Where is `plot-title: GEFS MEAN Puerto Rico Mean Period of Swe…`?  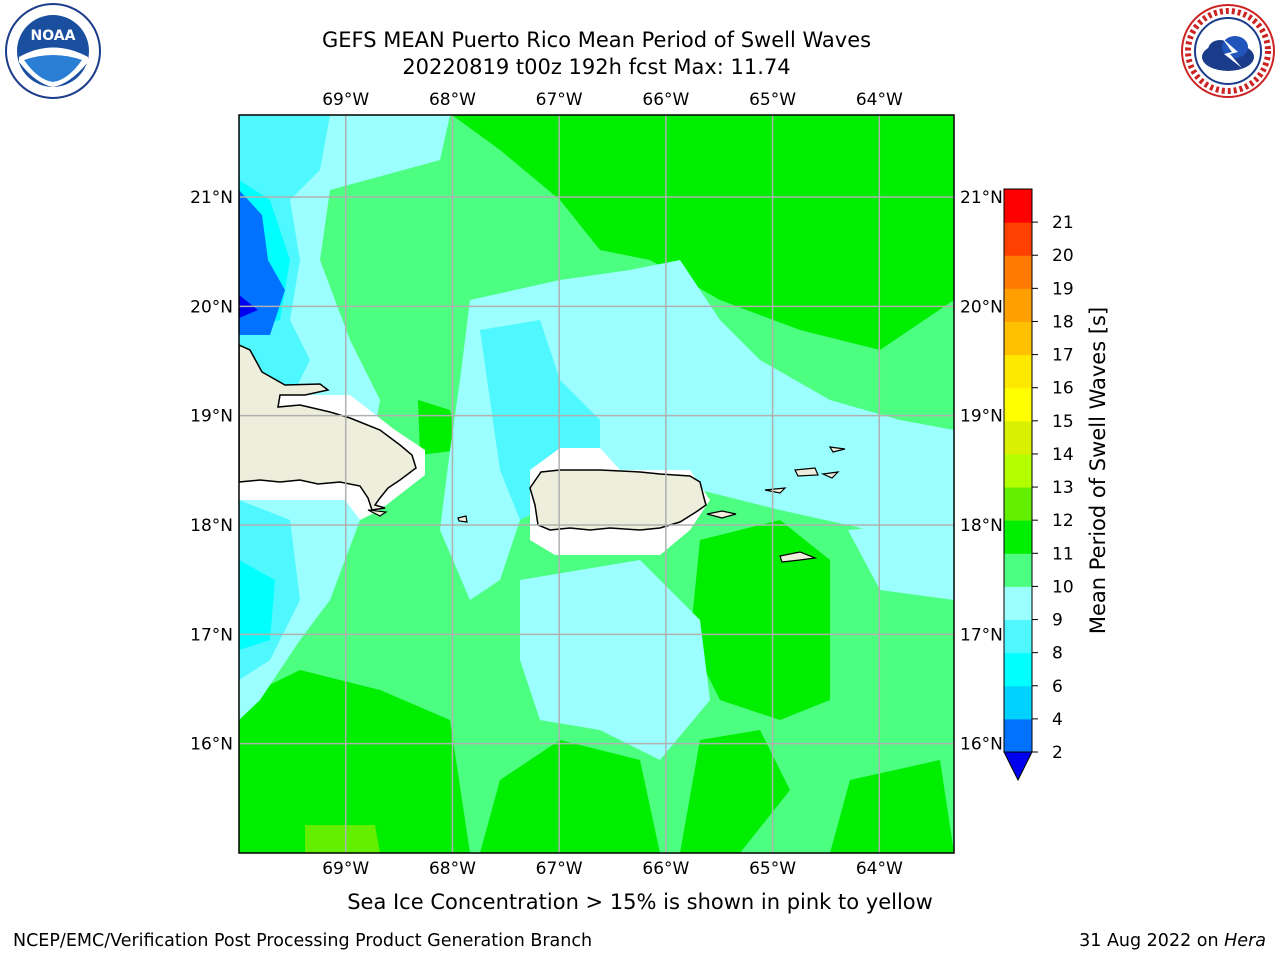 plot-title: GEFS MEAN Puerto Rico Mean Period of Swe… is located at coordinates (596, 40).